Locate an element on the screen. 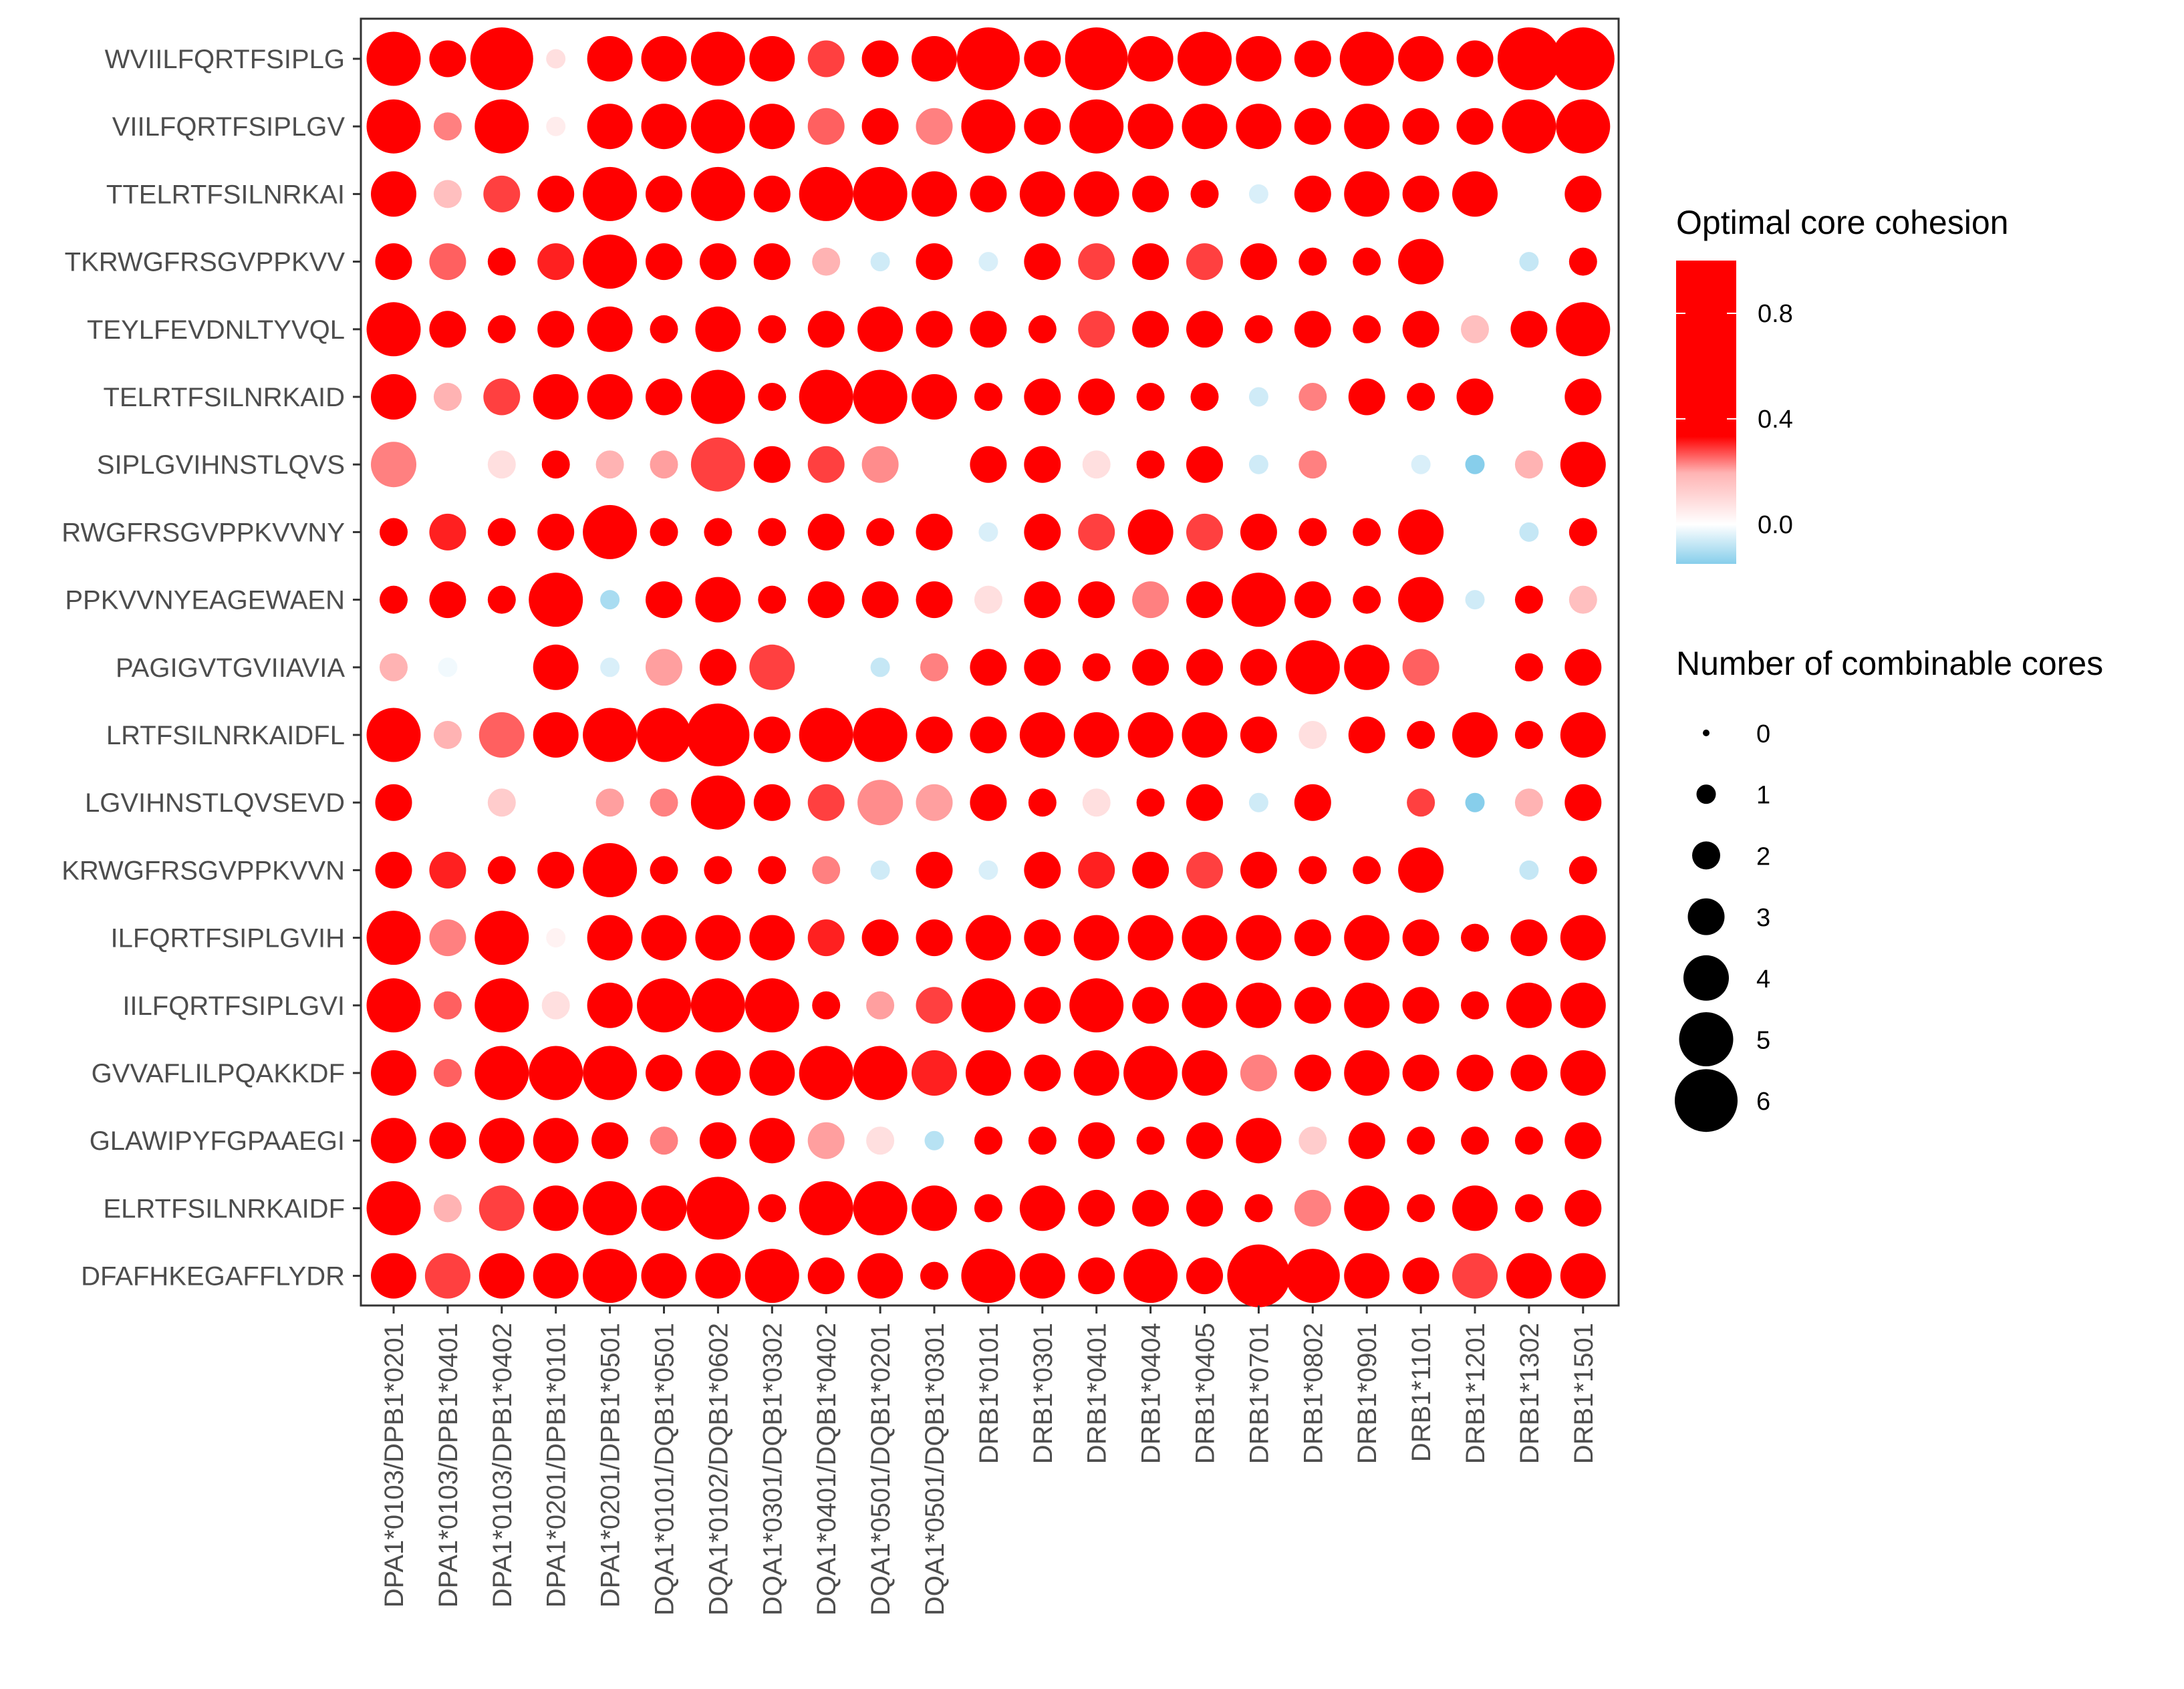 Image resolution: width=2184 pixels, height=1689 pixels. x-tick-label: DRB1*0901 is located at coordinates (1367, 1393).